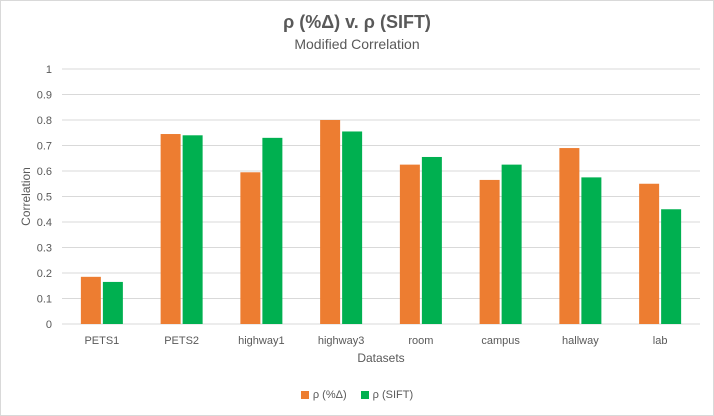 The width and height of the screenshot is (714, 416). I want to click on chart-title: ρ (%Δ) v. ρ (SIFT), so click(357, 22).